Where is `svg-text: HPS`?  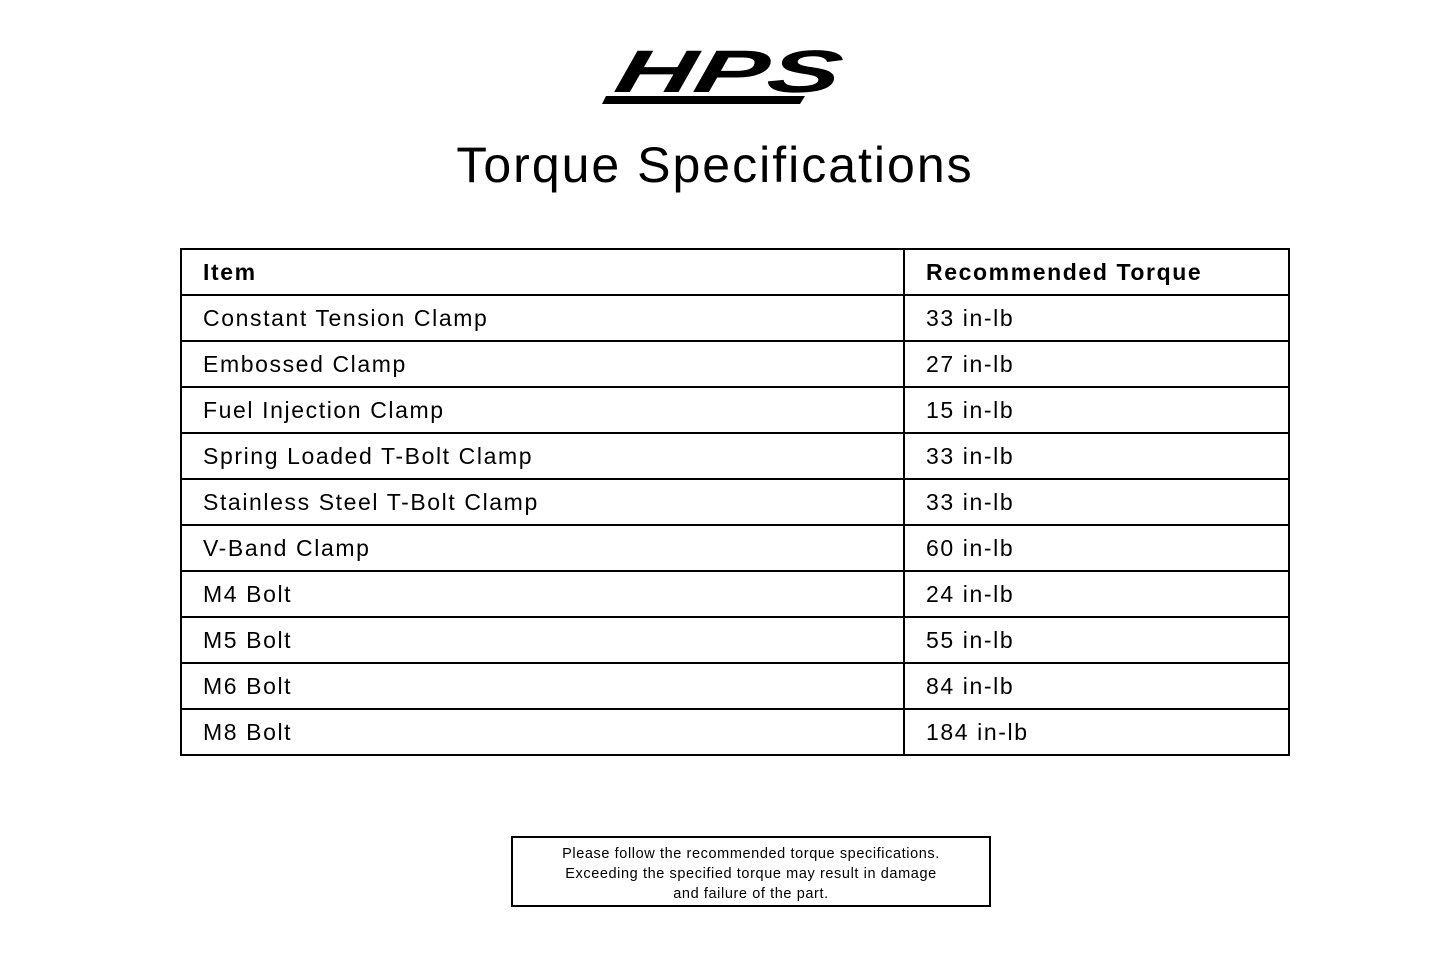
svg-text: HPS is located at coordinates (727, 75).